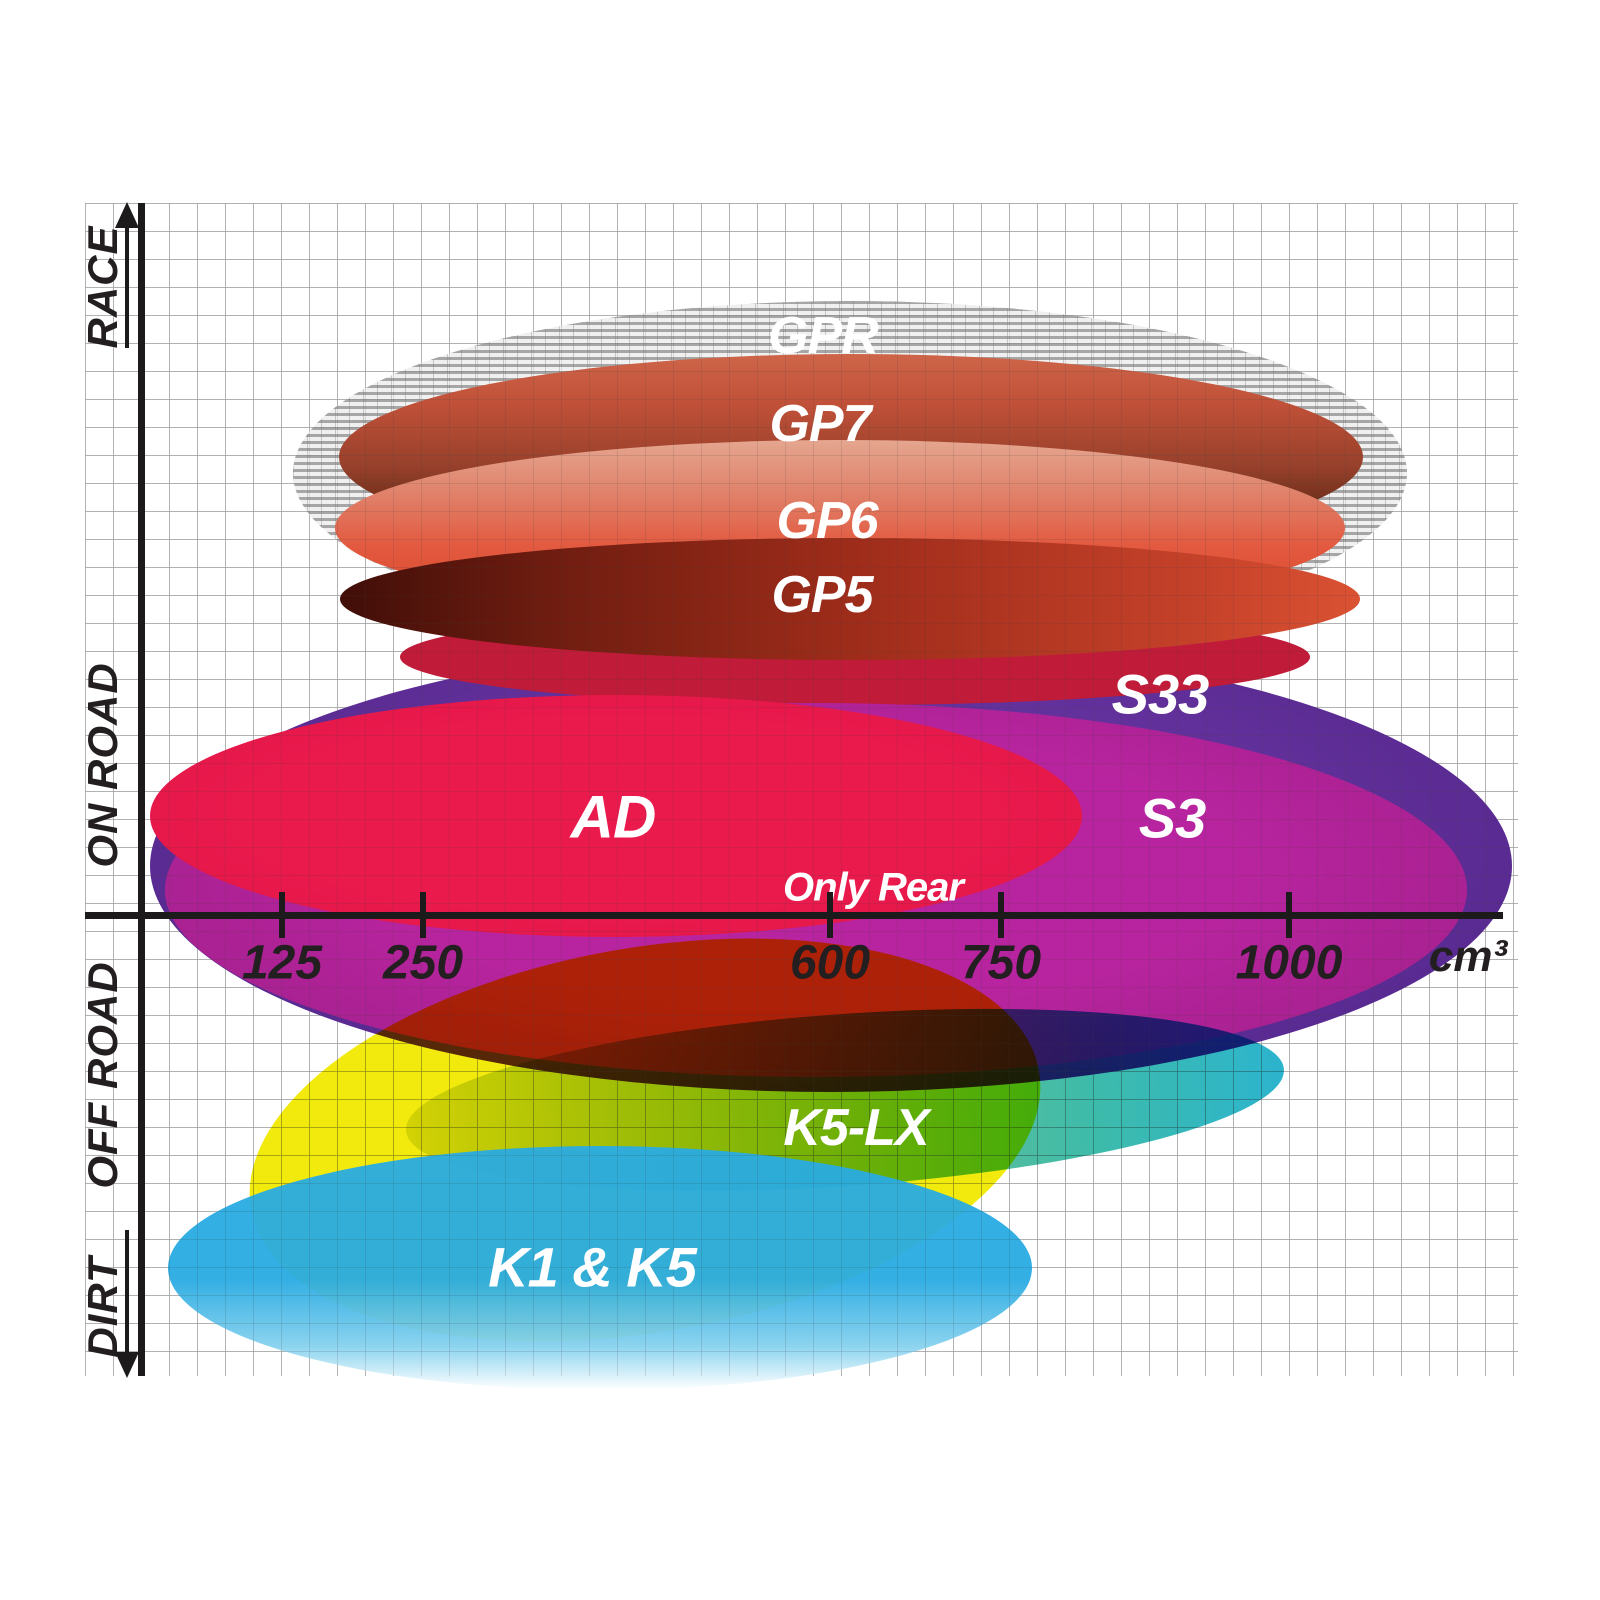  What do you see at coordinates (1468, 956) in the screenshot?
I see `x-axis-unit-label: cm³` at bounding box center [1468, 956].